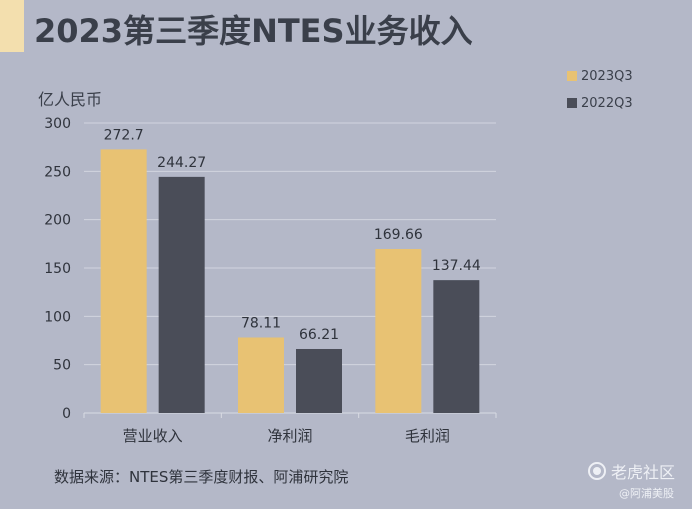  I want to click on legend: 2023Q3 2022Q3, so click(600, 93).